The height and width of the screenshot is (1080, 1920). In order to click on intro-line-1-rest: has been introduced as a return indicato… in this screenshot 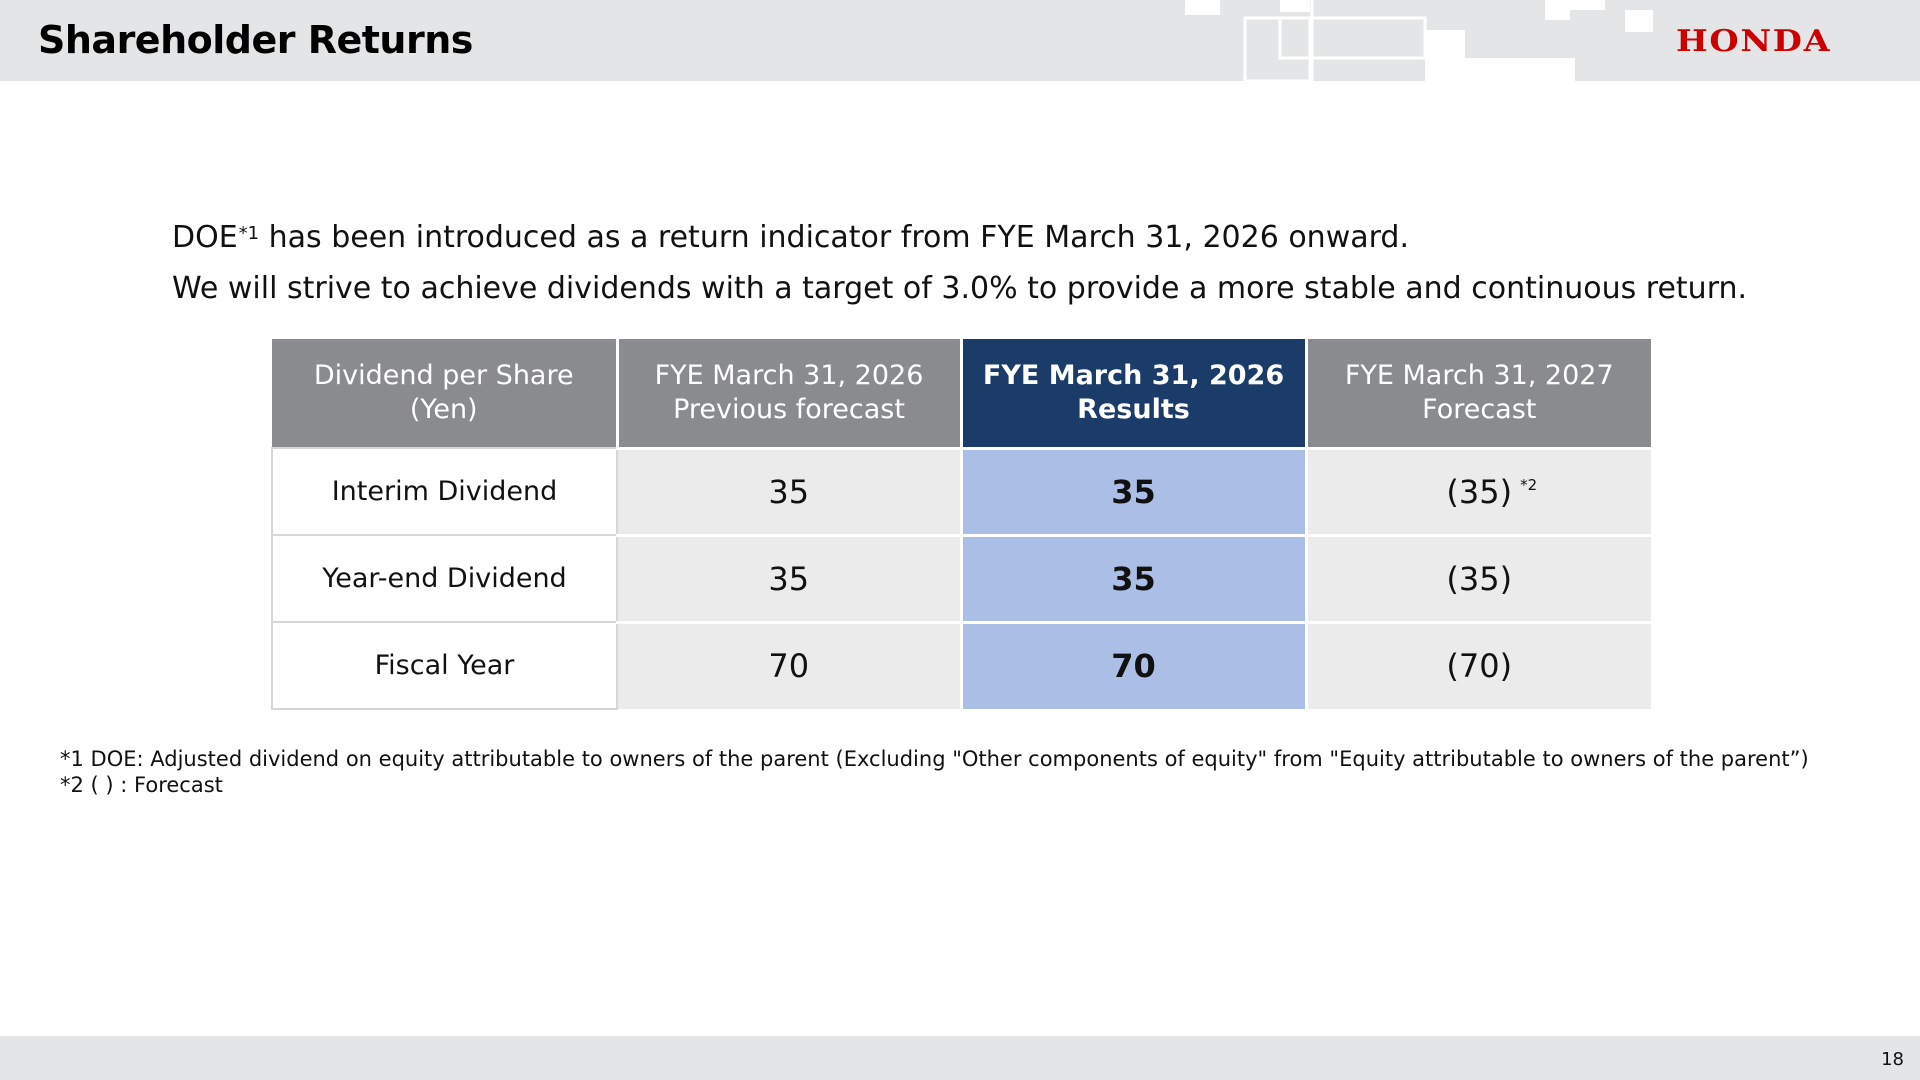, I will do `click(834, 237)`.